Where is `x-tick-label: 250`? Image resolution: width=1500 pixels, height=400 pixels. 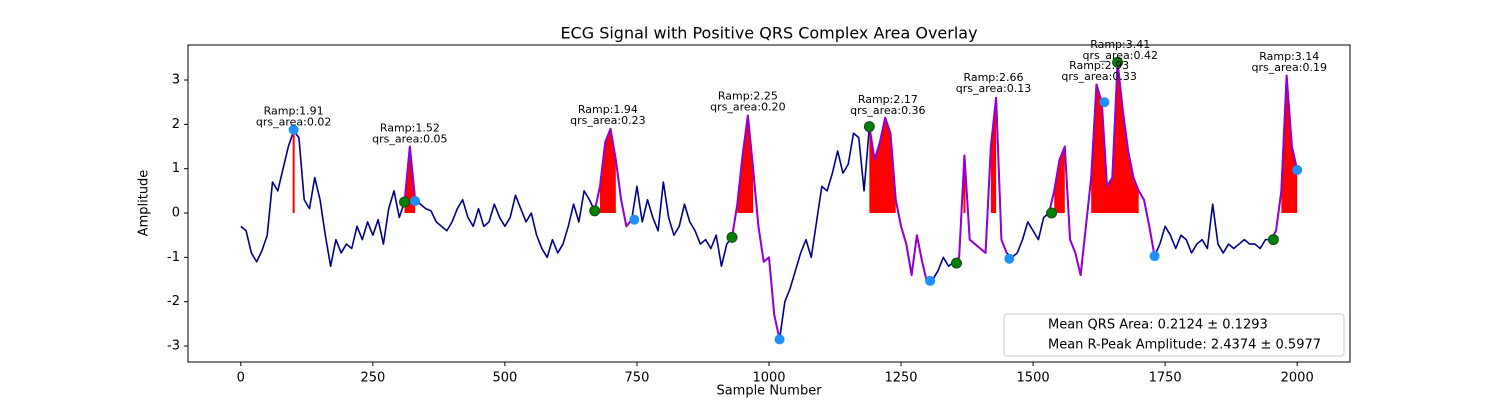
x-tick-label: 250 is located at coordinates (372, 378).